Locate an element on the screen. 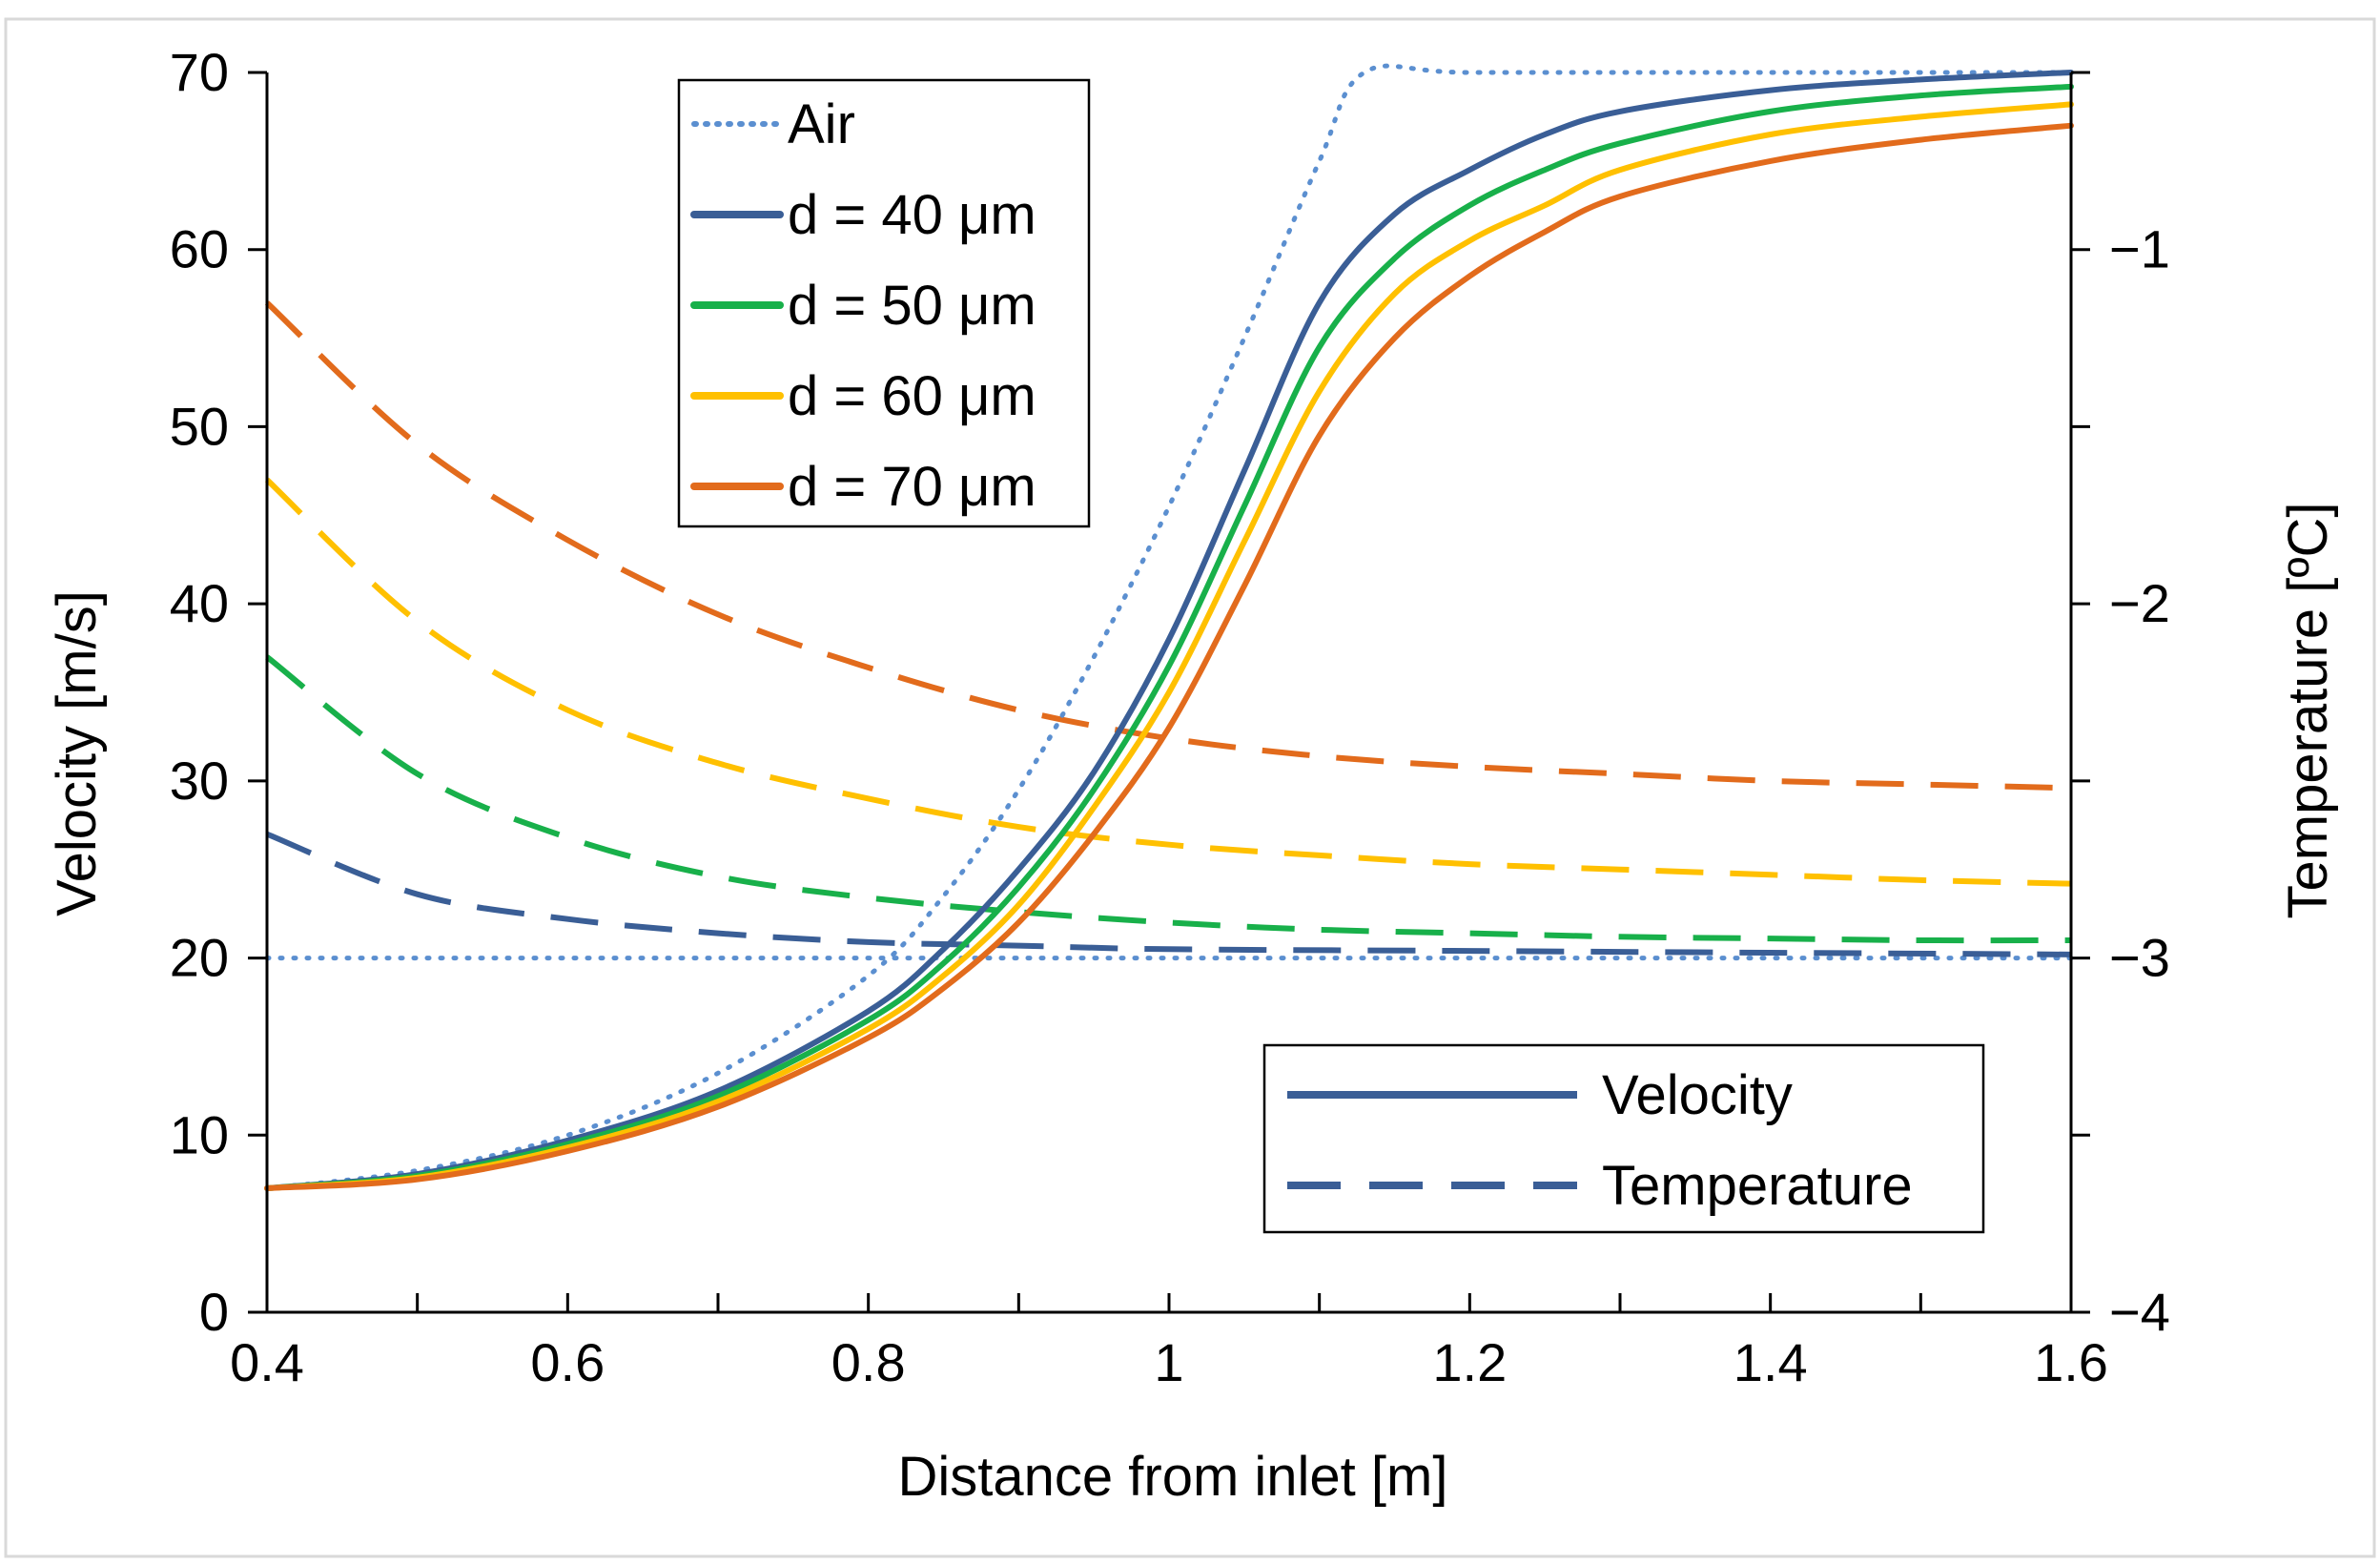 The image size is (2380, 1564). x-tick-label: 0.8 is located at coordinates (869, 1362).